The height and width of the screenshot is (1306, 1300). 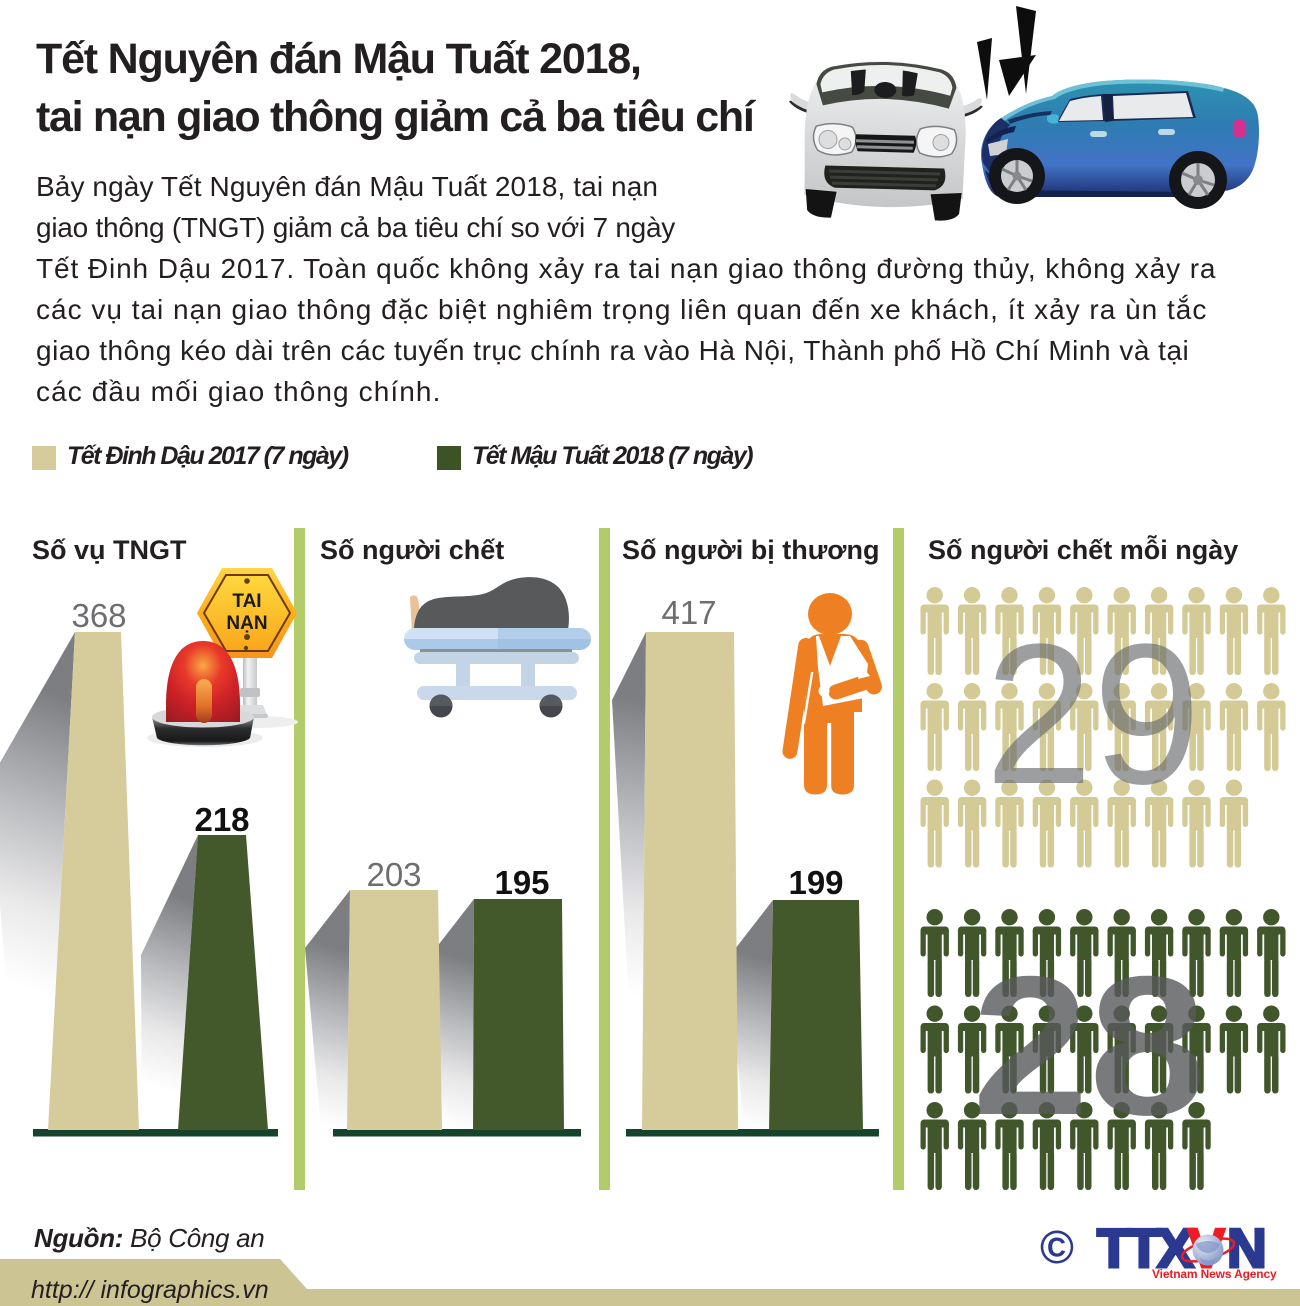 I want to click on svg-text: NẠN, so click(x=246, y=623).